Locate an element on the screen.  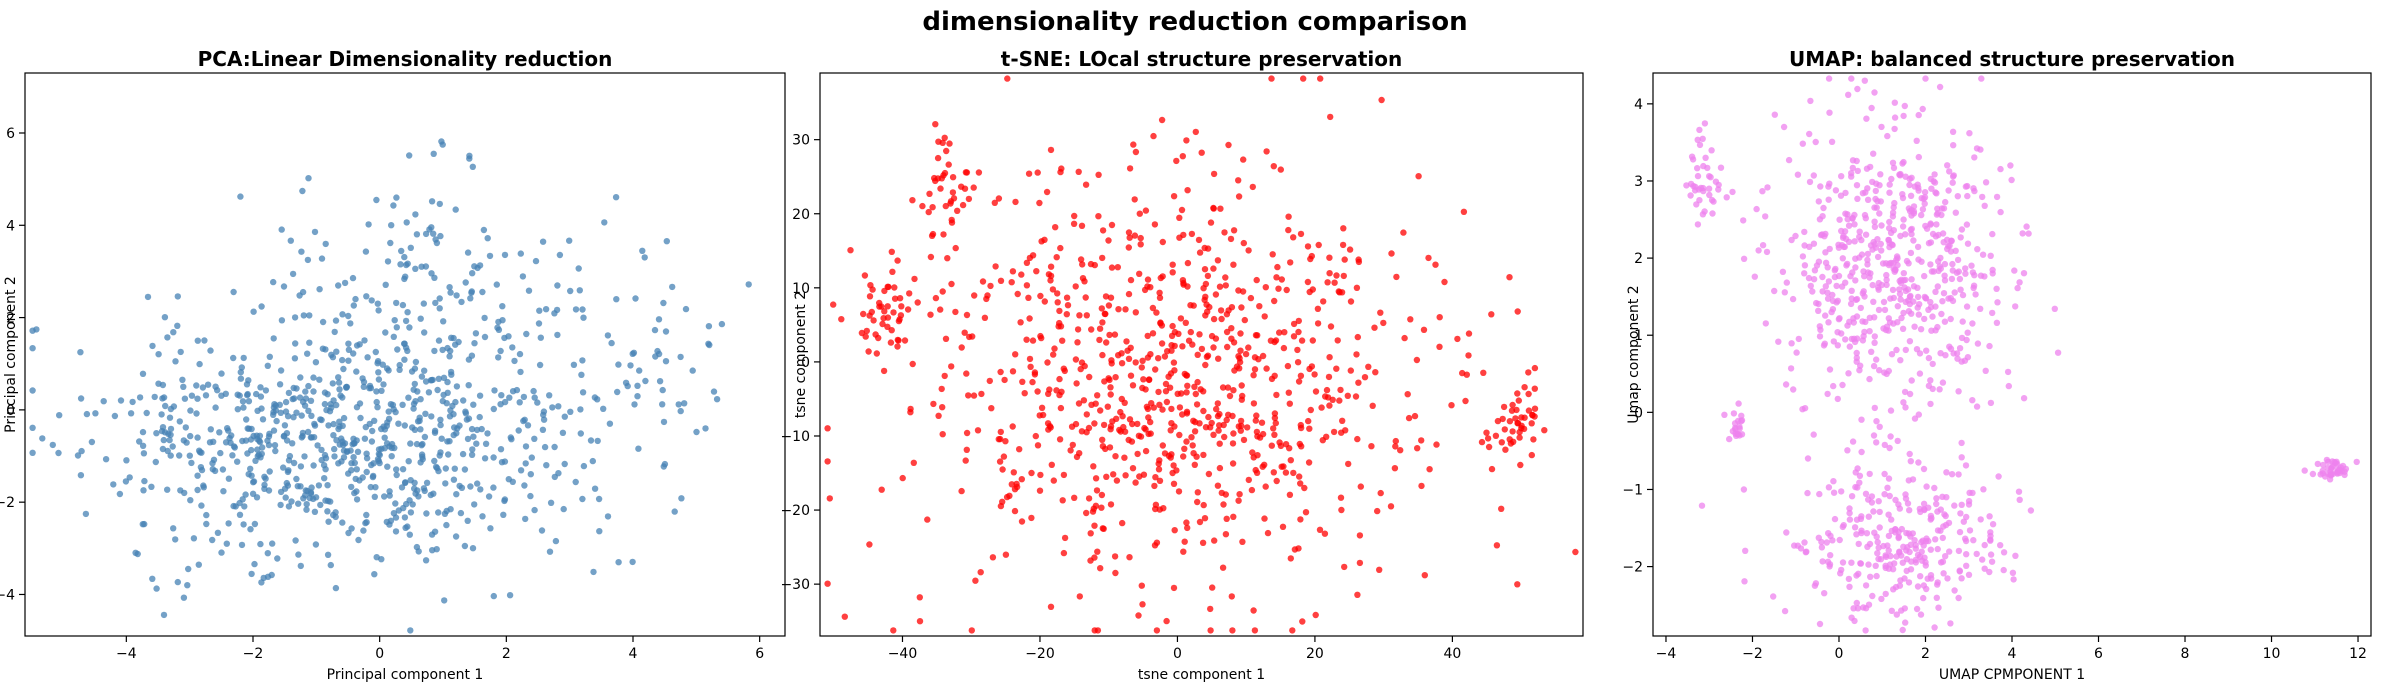
x-tick-label: 20 is located at coordinates (1315, 654).